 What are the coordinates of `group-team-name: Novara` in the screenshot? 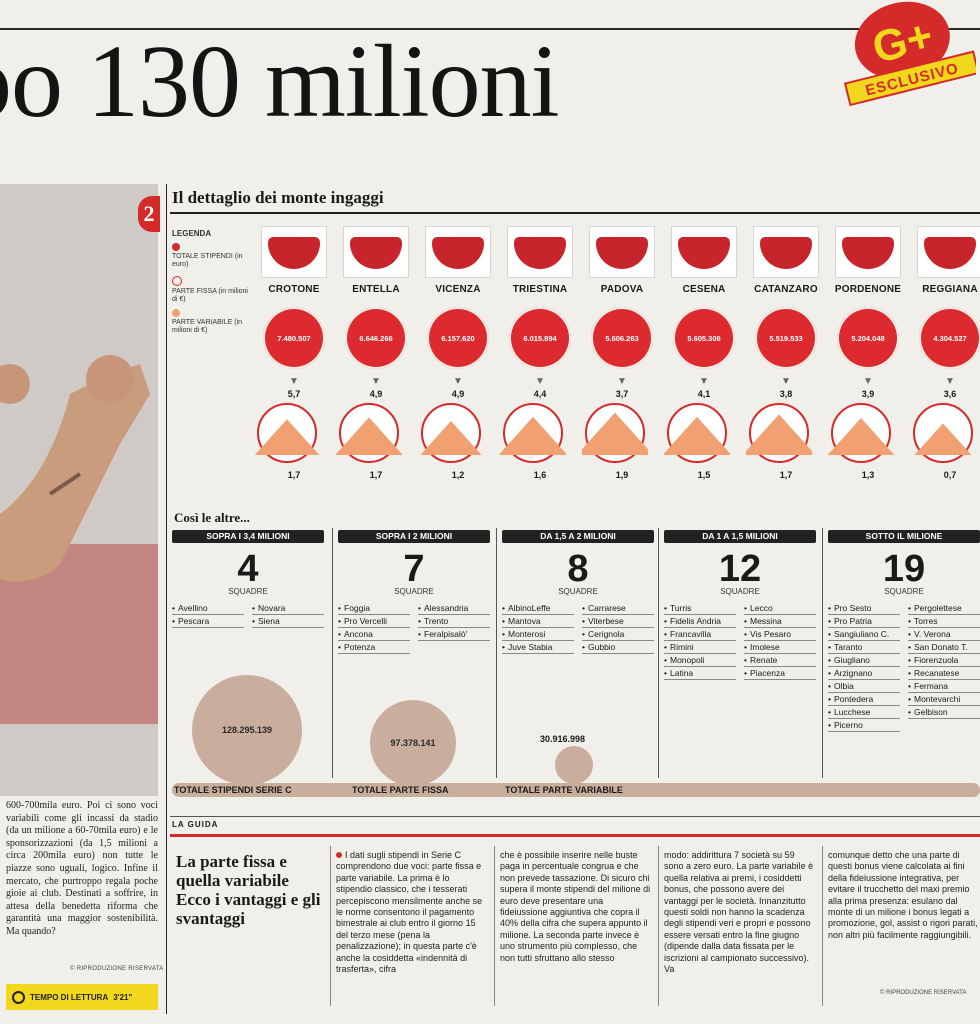 It's located at (288, 608).